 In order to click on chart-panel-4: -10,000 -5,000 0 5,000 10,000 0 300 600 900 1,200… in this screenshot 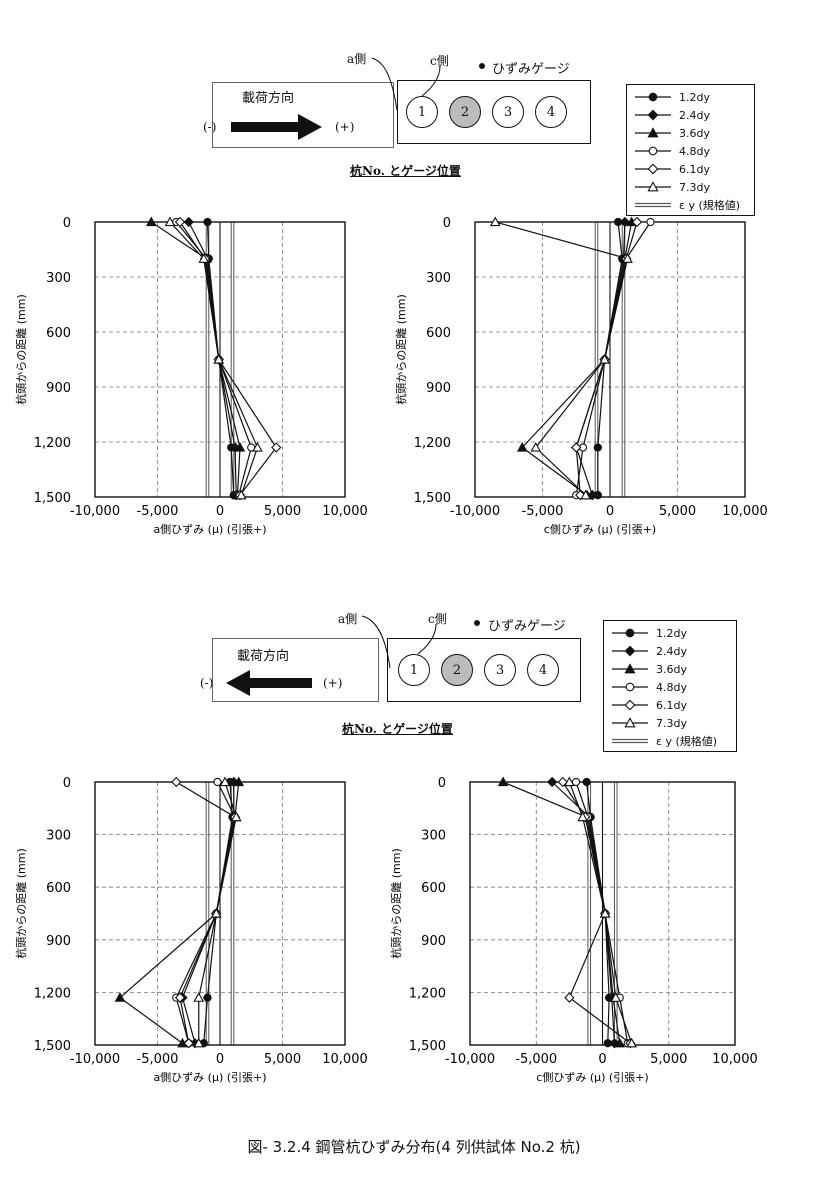, I will do `click(573, 930)`.